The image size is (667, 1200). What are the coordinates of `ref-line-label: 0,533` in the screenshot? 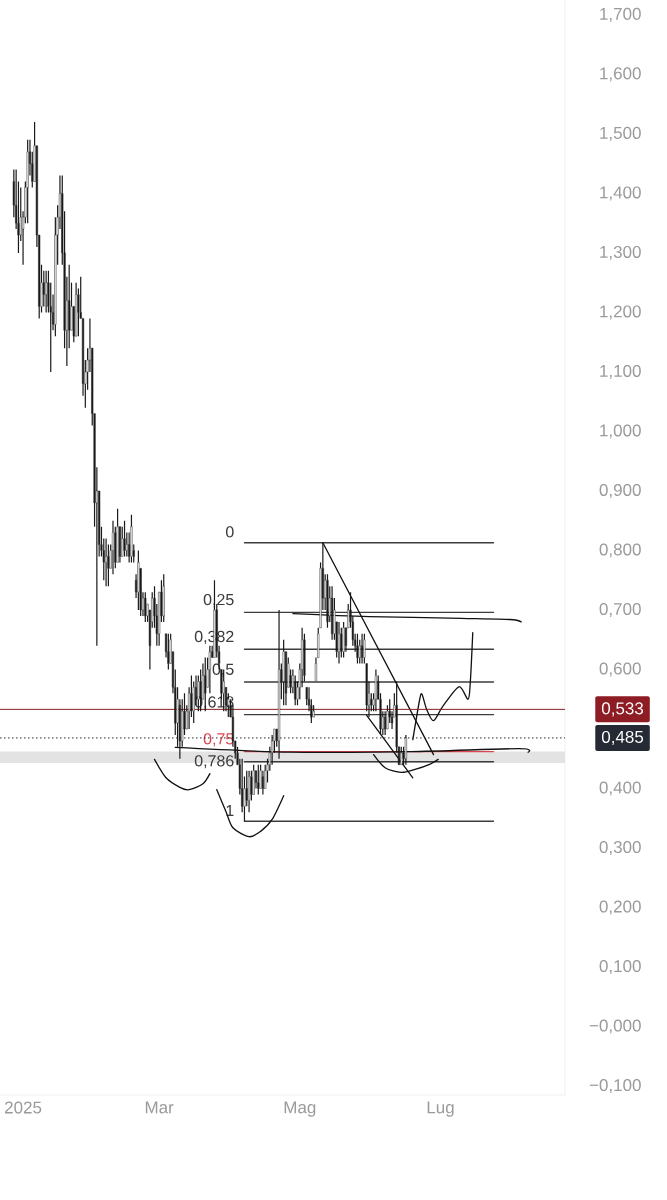 It's located at (622, 709).